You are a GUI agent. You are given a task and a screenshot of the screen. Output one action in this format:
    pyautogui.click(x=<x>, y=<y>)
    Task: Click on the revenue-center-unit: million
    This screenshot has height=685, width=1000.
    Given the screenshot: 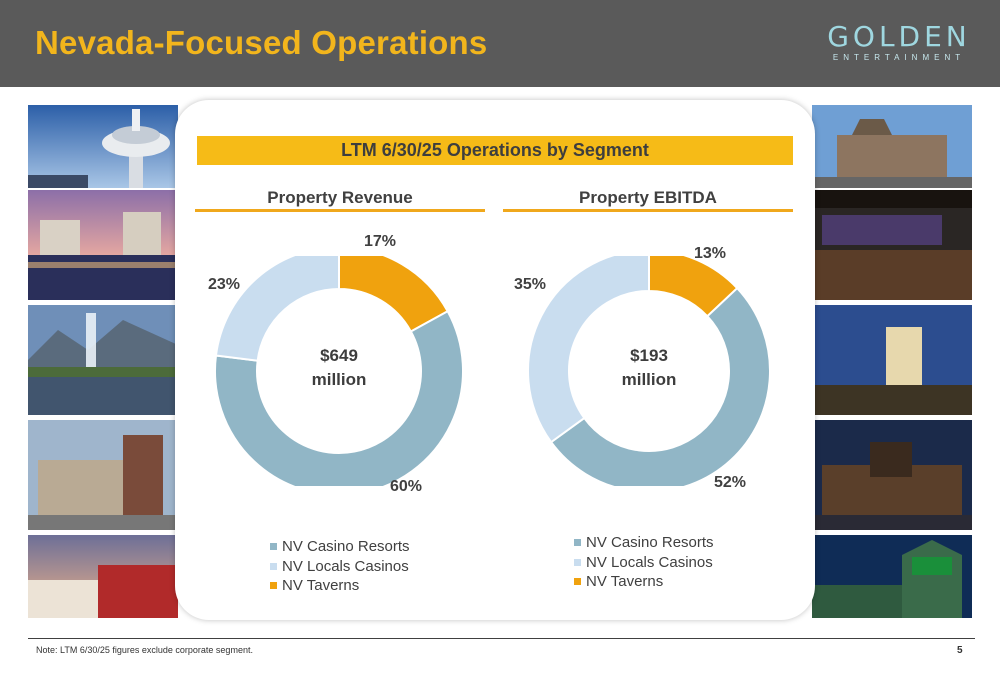 What is the action you would take?
    pyautogui.click(x=339, y=379)
    